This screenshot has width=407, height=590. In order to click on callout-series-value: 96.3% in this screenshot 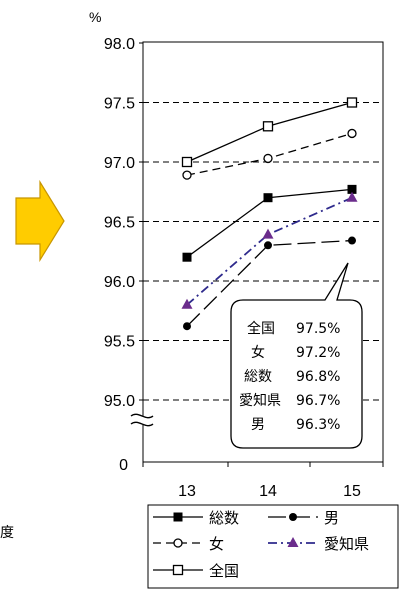, I will do `click(318, 425)`.